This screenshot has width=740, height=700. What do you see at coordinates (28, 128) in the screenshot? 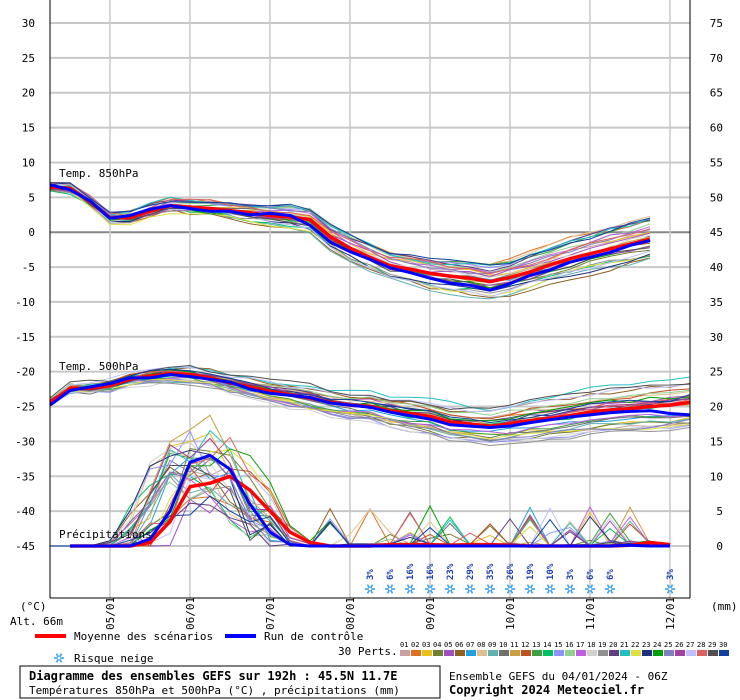
I see `y-tick-left: 15` at bounding box center [28, 128].